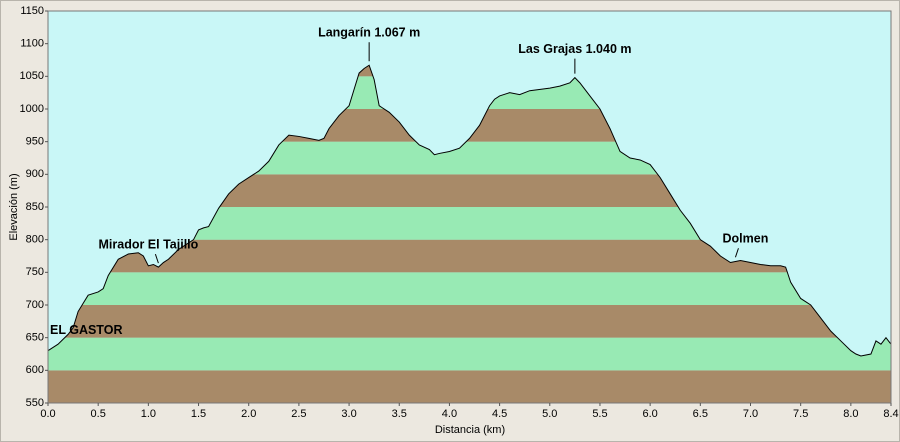 Image resolution: width=900 pixels, height=442 pixels. I want to click on y-tick-label: 600, so click(35, 370).